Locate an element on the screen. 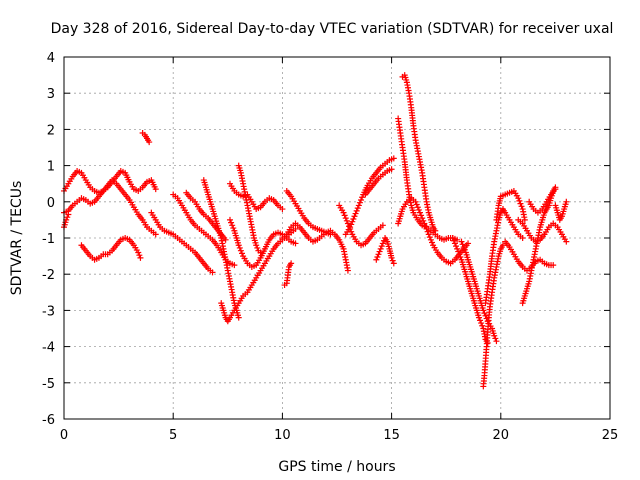  y-tick-label: -1 is located at coordinates (48, 239).